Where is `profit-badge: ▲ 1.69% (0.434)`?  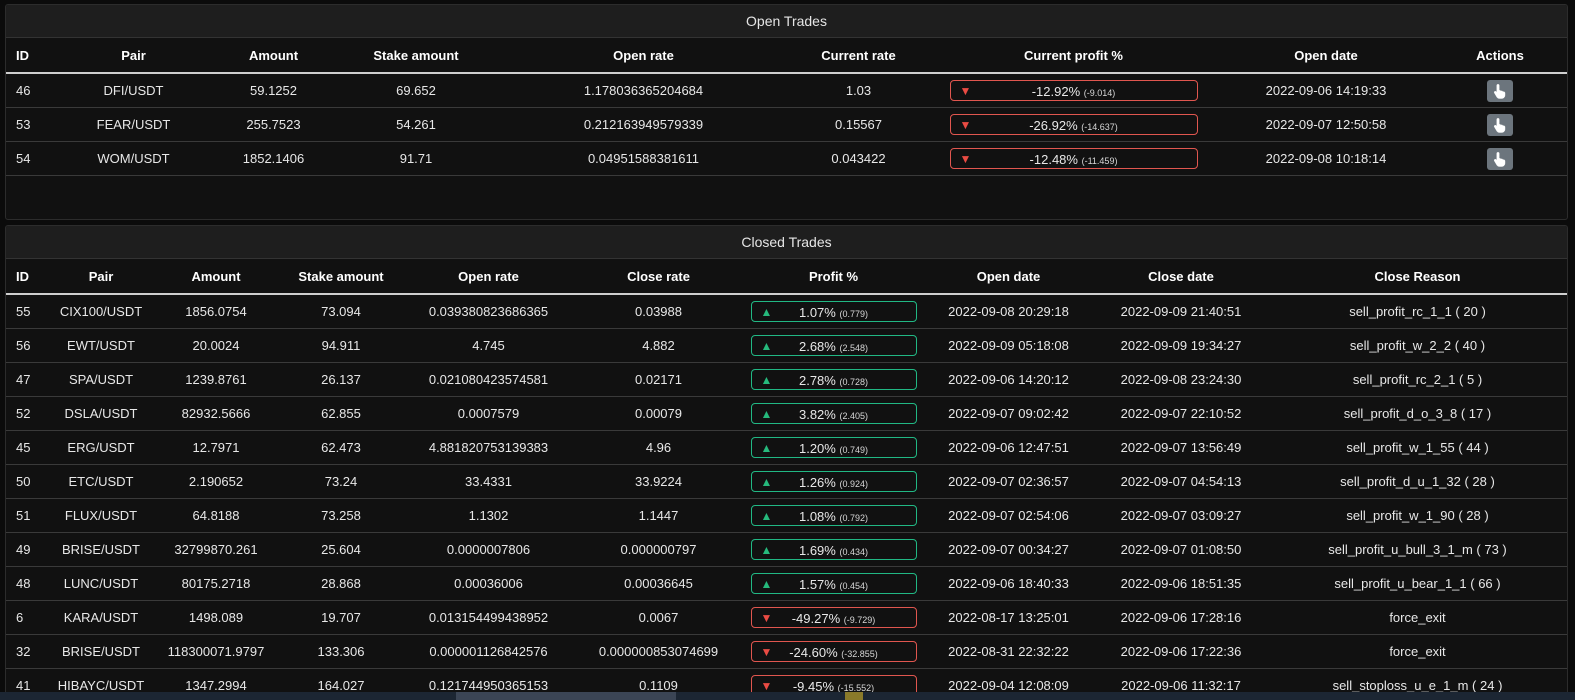 profit-badge: ▲ 1.69% (0.434) is located at coordinates (833, 549).